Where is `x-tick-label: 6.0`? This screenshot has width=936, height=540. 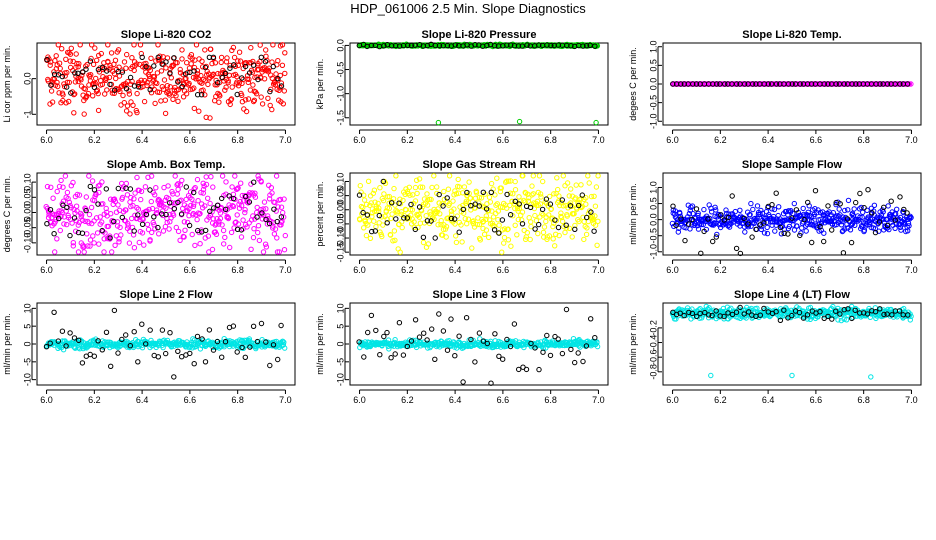 x-tick-label: 6.0 is located at coordinates (359, 270).